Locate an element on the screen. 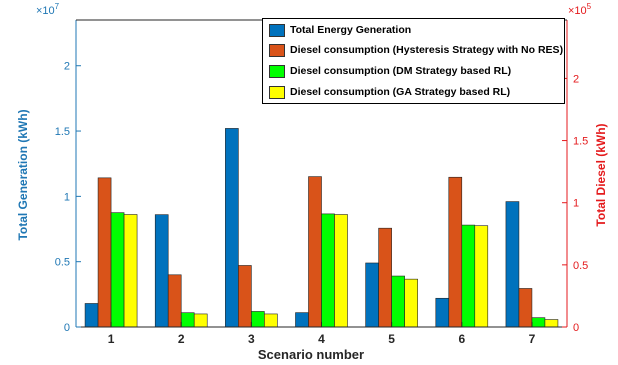 Image resolution: width=618 pixels, height=365 pixels. left-tick-label: 2 is located at coordinates (67, 67).